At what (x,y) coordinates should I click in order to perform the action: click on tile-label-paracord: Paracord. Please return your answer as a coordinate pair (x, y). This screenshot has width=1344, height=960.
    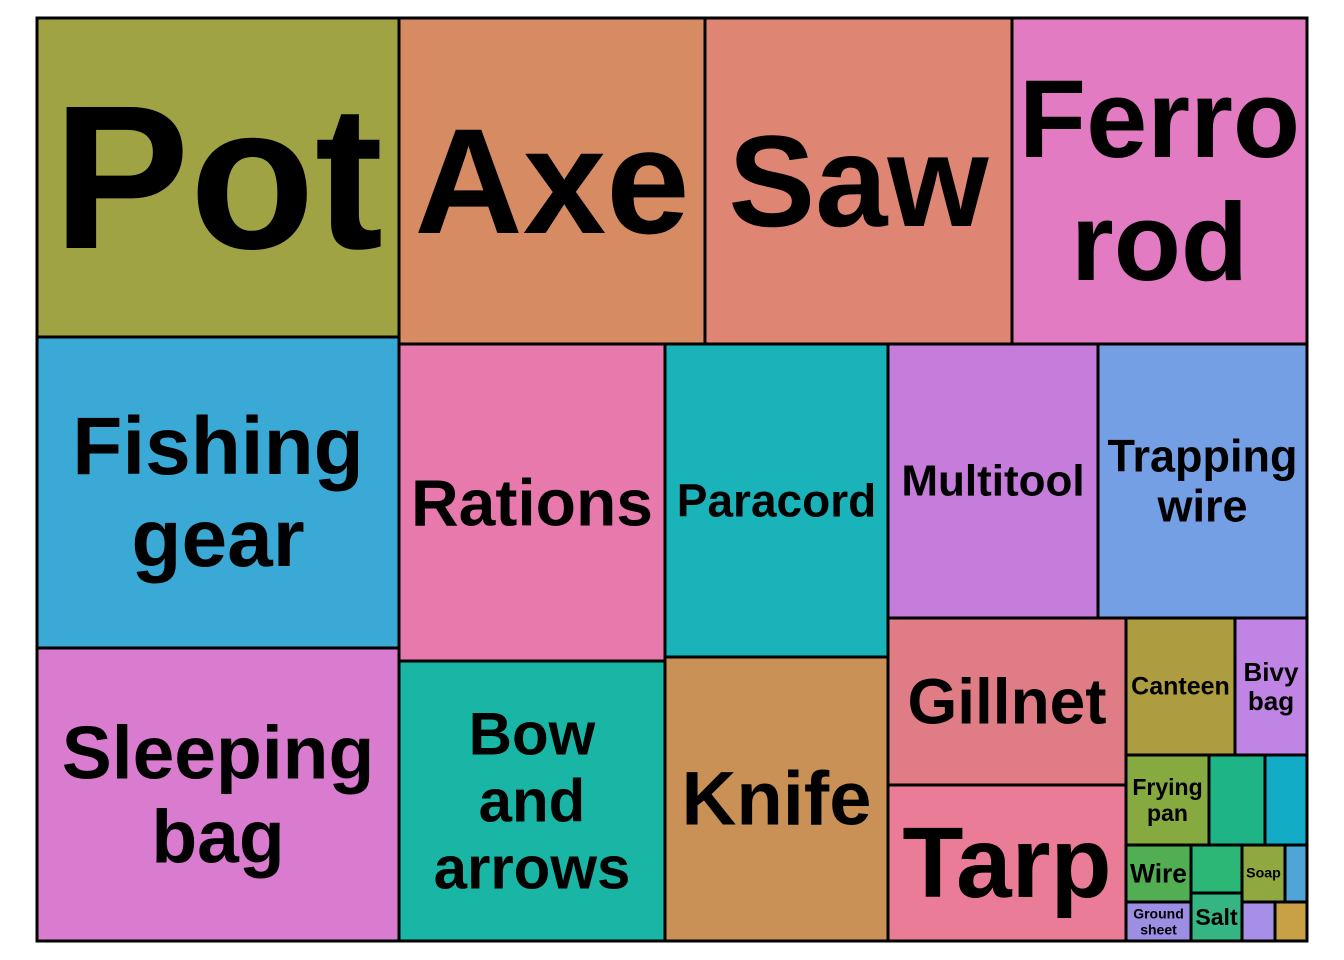
    Looking at the image, I should click on (776, 501).